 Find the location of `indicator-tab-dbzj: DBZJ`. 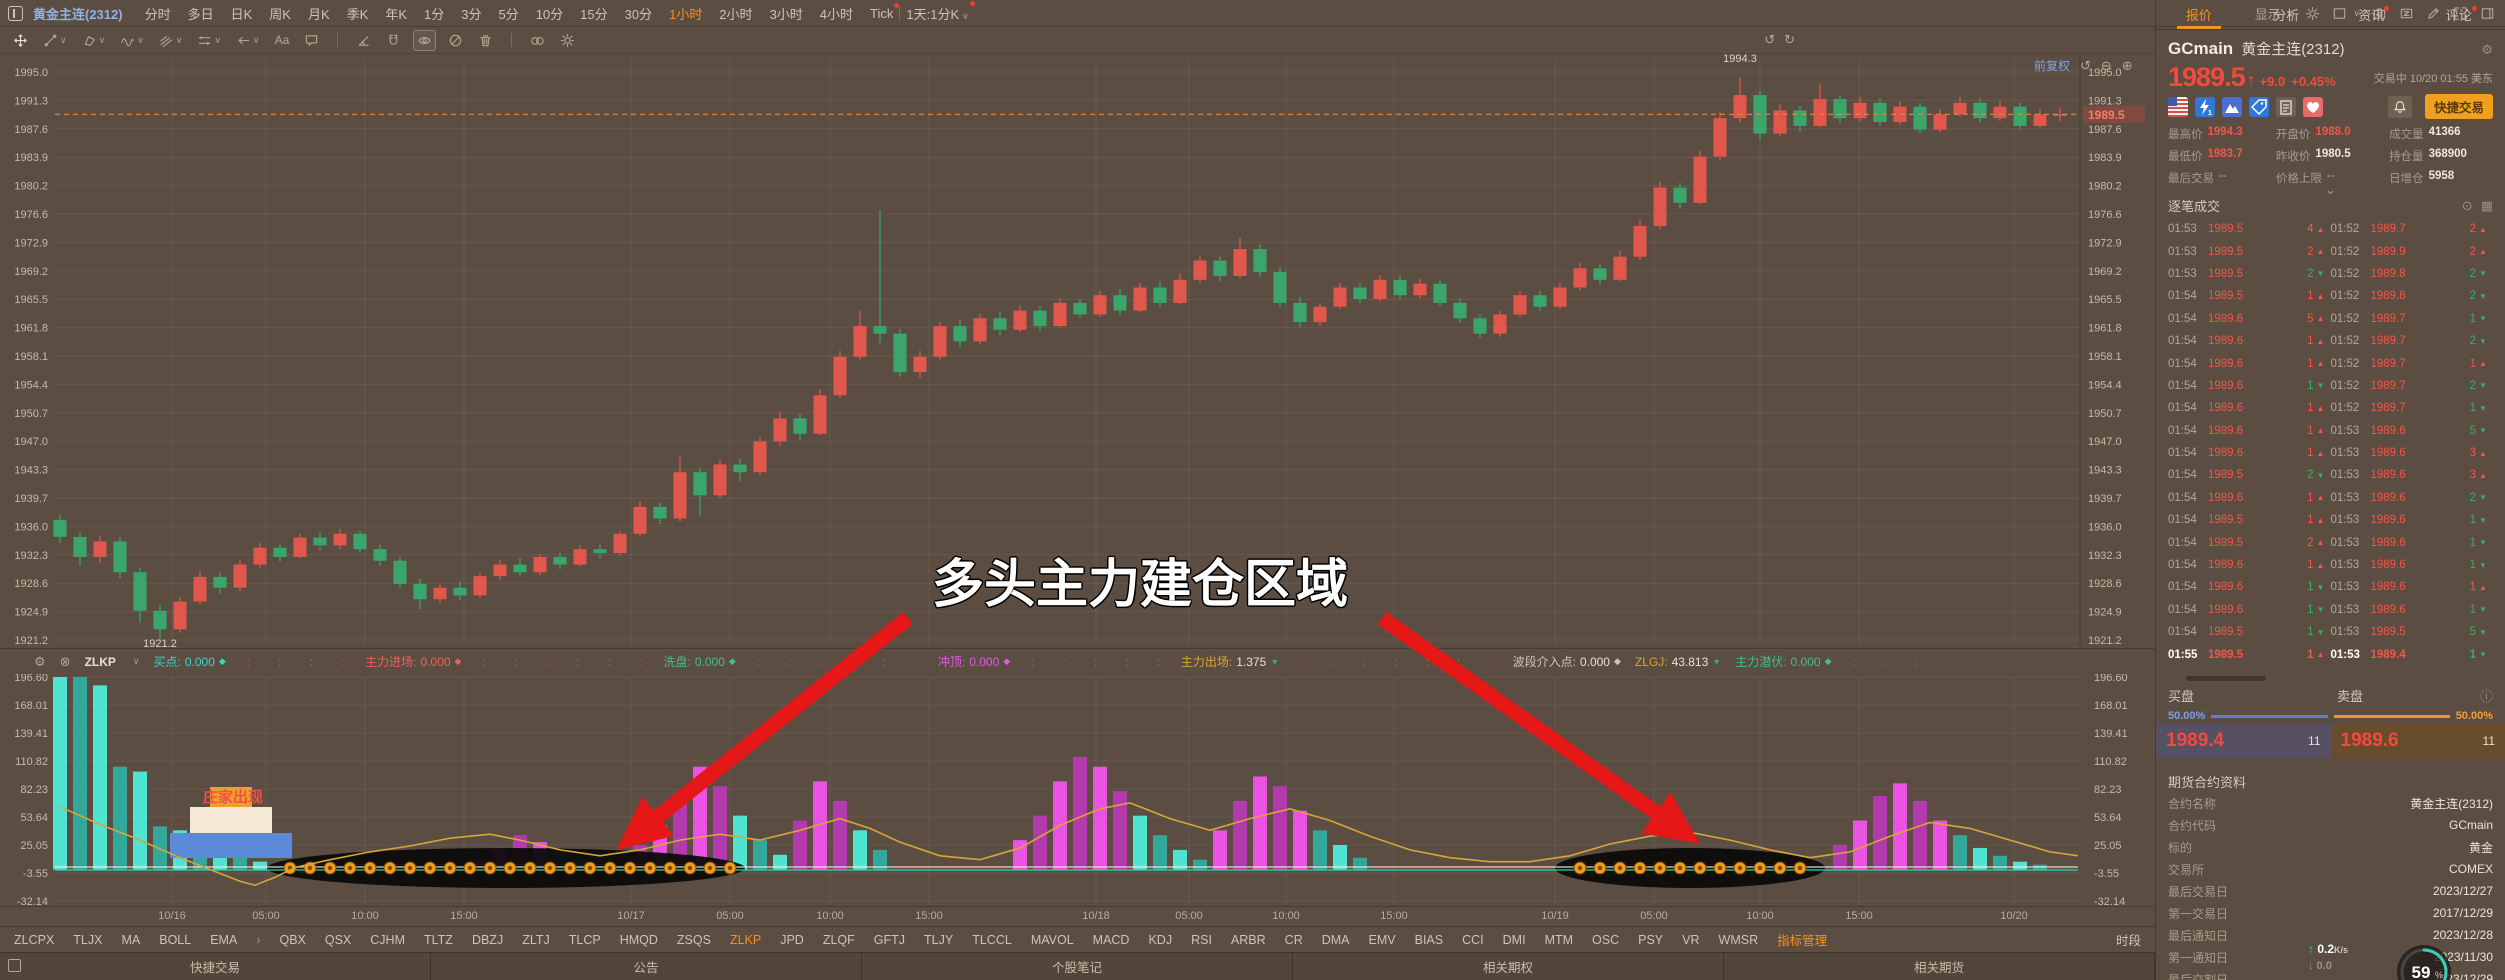

indicator-tab-dbzj: DBZJ is located at coordinates (487, 939).